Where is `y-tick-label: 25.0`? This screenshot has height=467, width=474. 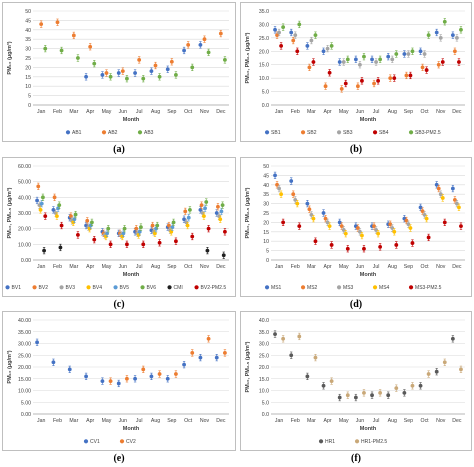 y-tick-label: 25.0 is located at coordinates (264, 39).